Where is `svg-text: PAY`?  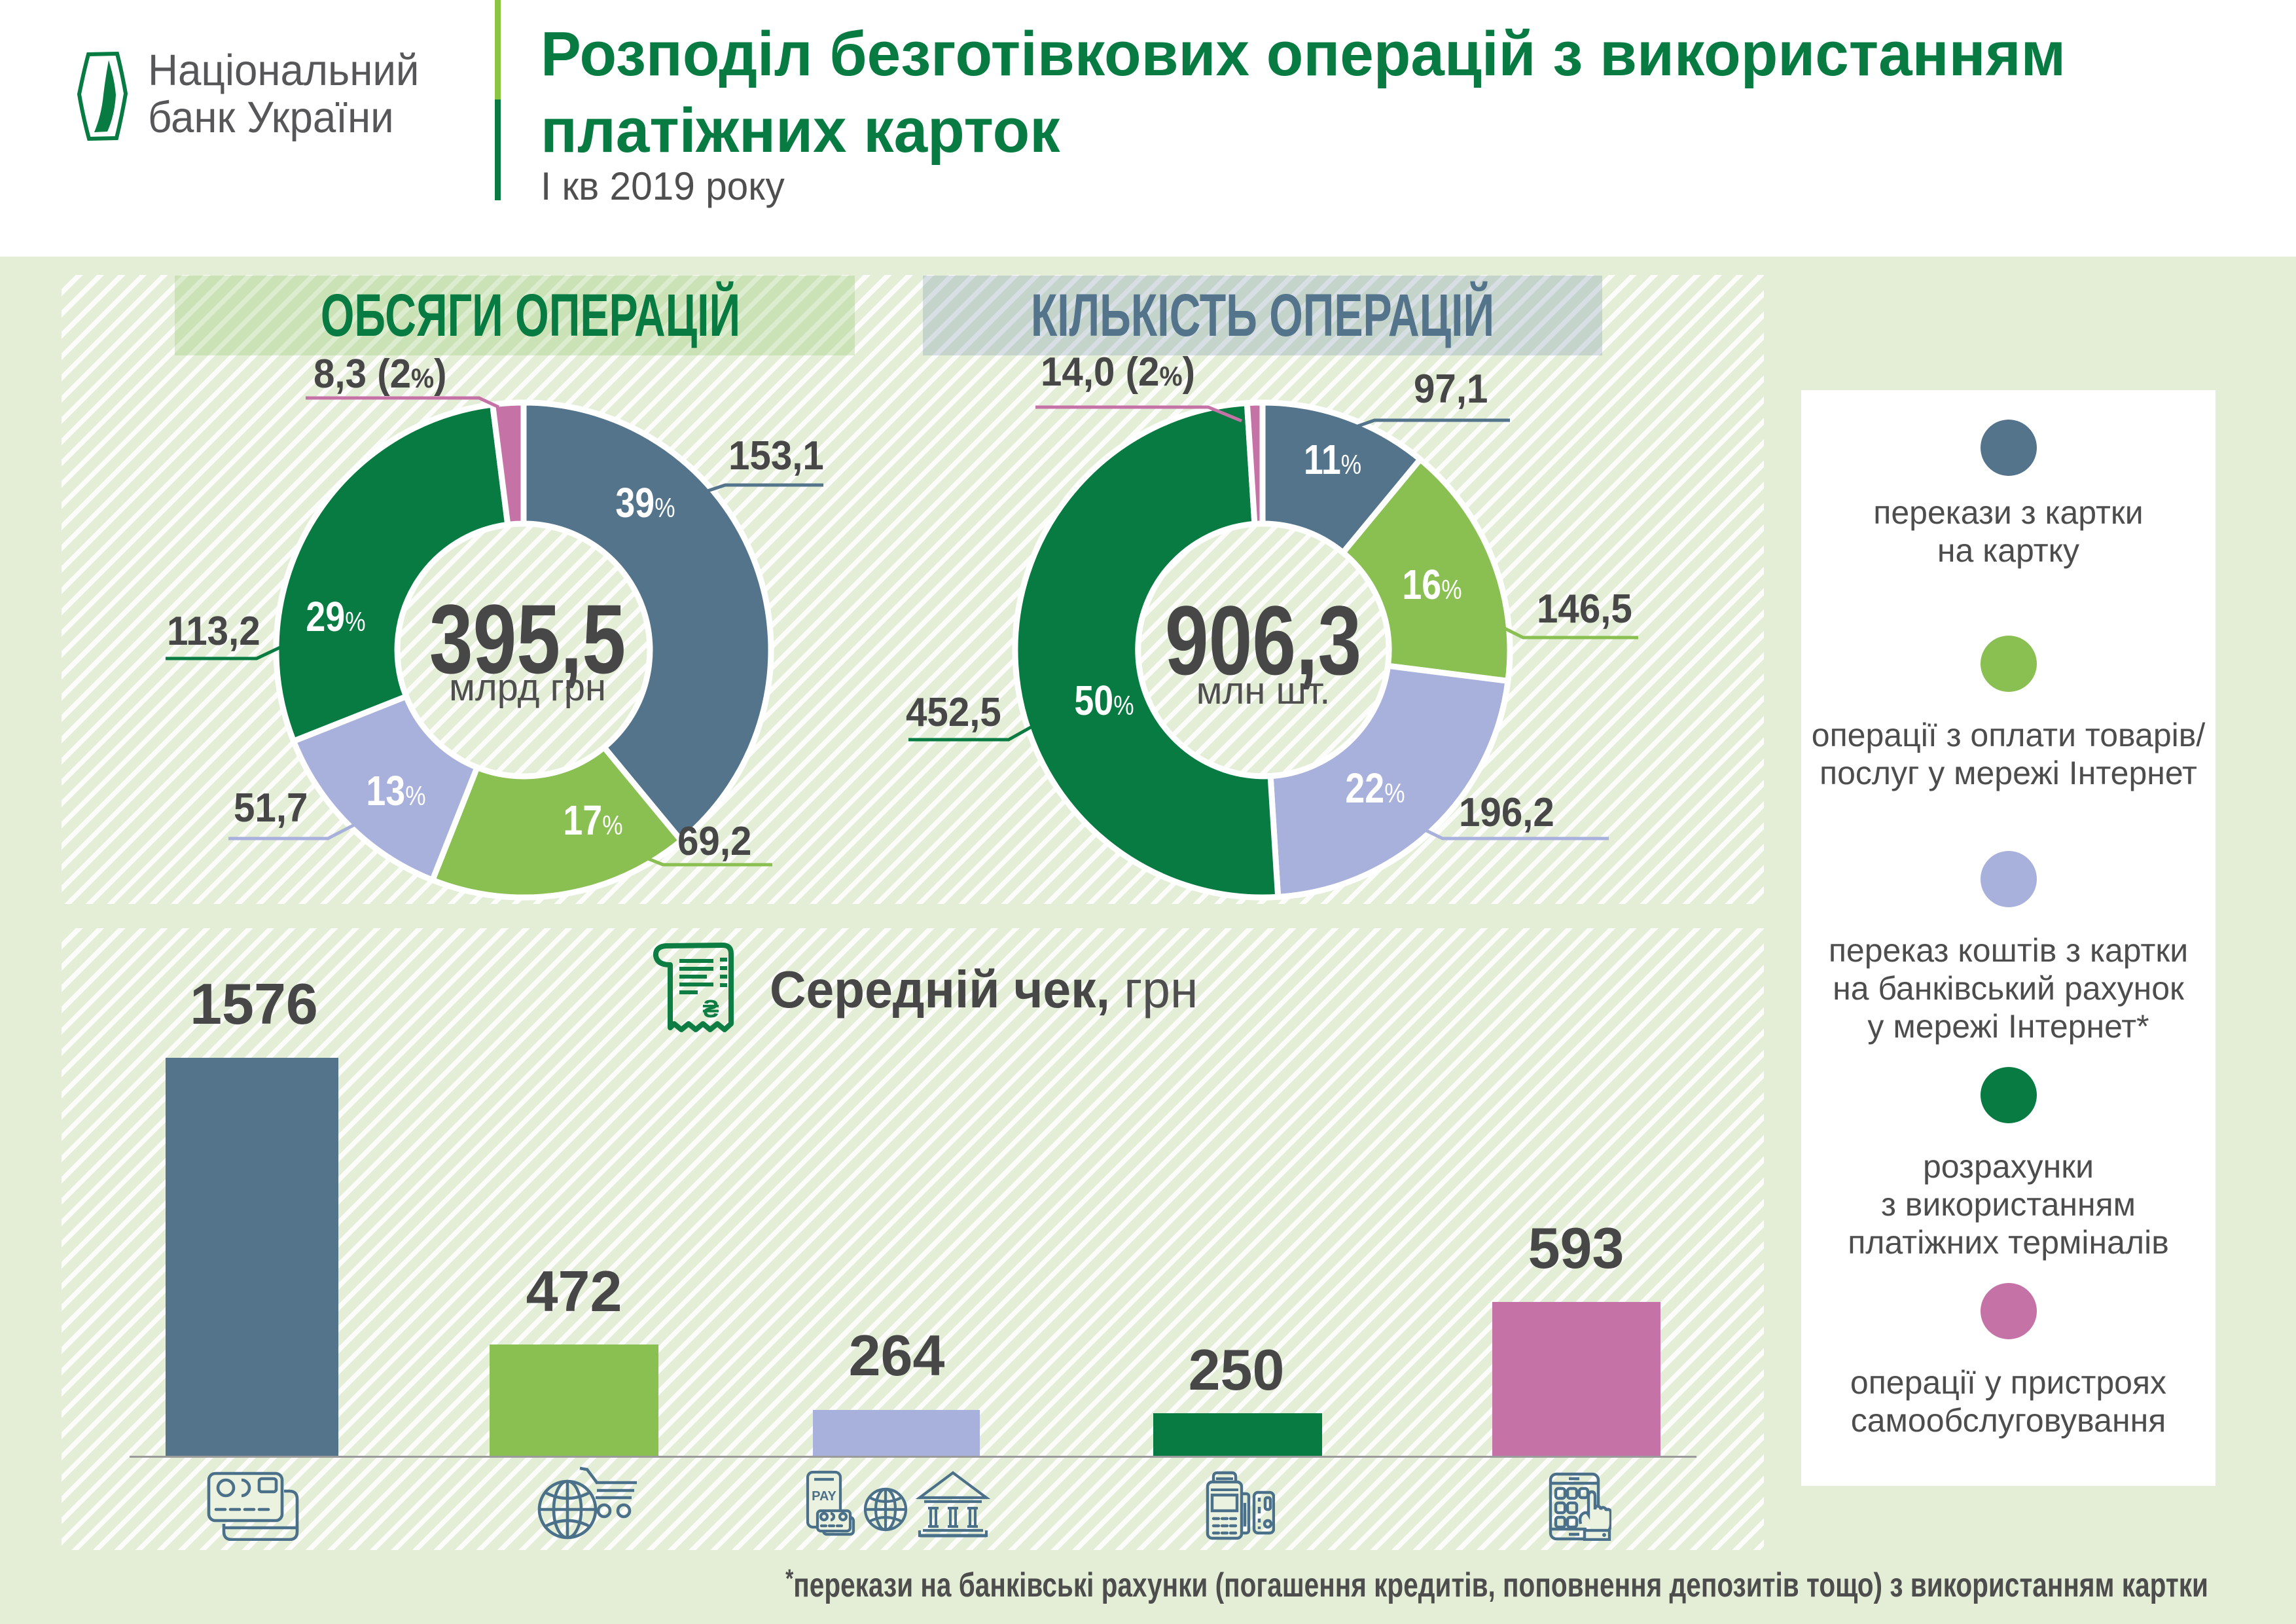
svg-text: PAY is located at coordinates (824, 1496).